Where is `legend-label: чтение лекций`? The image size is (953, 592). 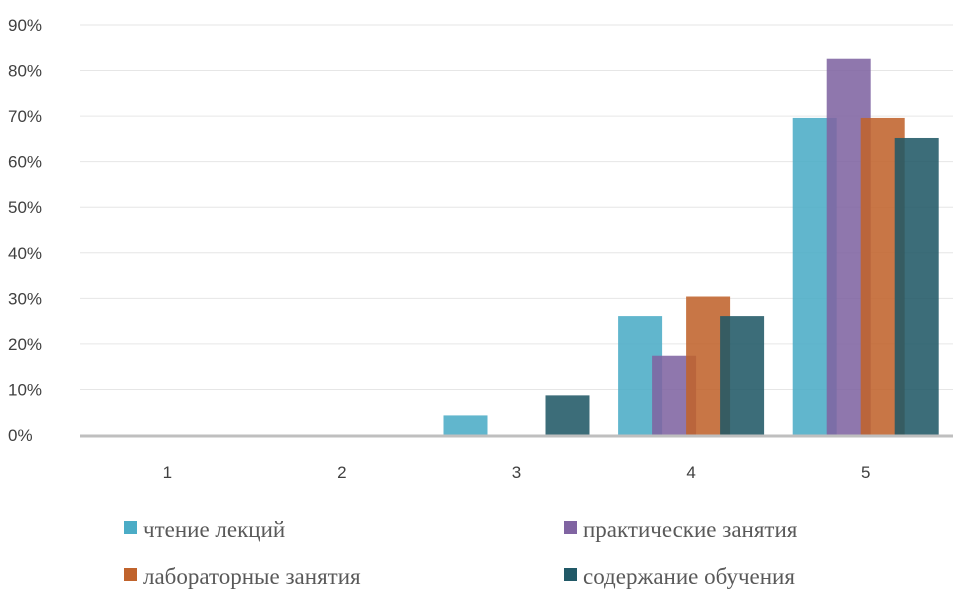 legend-label: чтение лекций is located at coordinates (214, 529).